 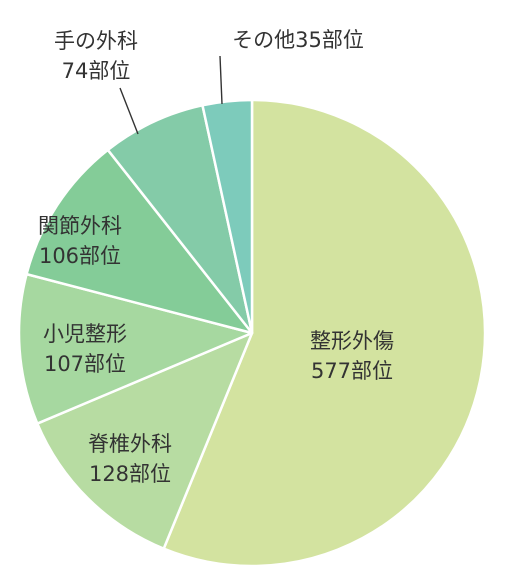 What do you see at coordinates (171, 95) in the screenshot?
I see `leader-lines` at bounding box center [171, 95].